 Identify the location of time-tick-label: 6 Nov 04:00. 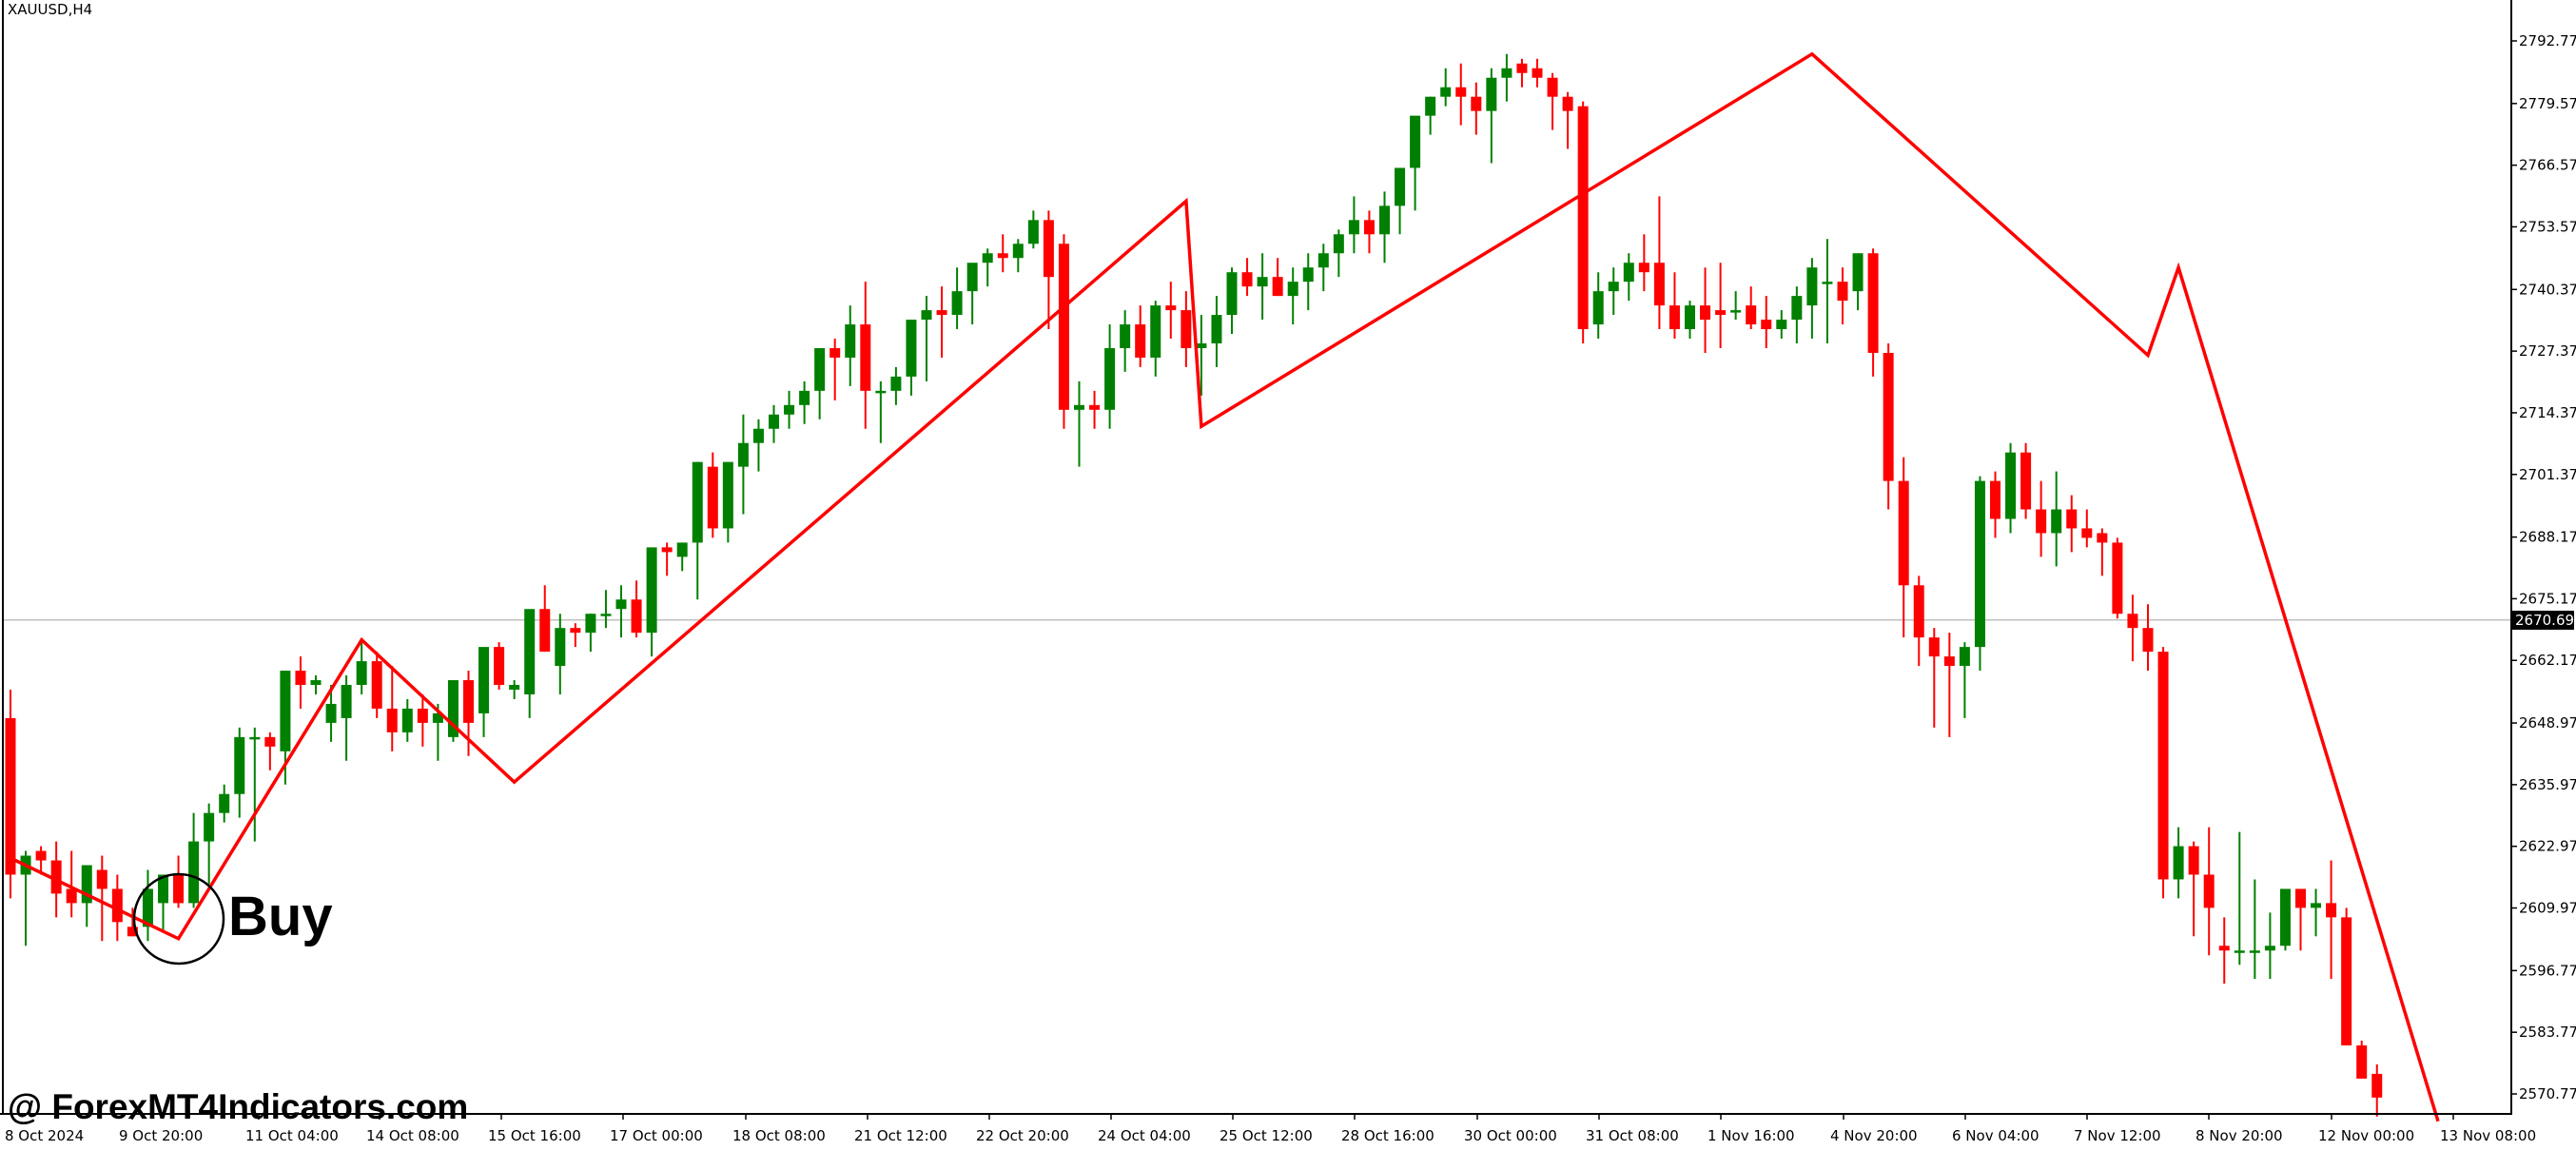
(1995, 1135).